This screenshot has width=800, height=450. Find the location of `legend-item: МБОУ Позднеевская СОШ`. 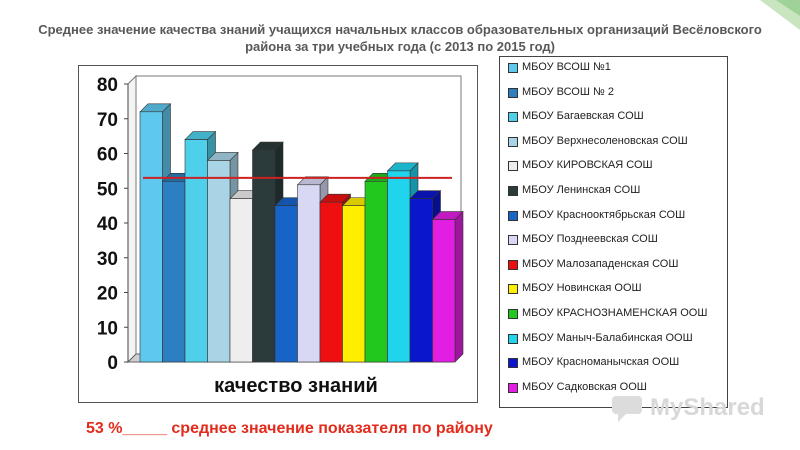

legend-item: МБОУ Позднеевская СОШ is located at coordinates (615, 245).